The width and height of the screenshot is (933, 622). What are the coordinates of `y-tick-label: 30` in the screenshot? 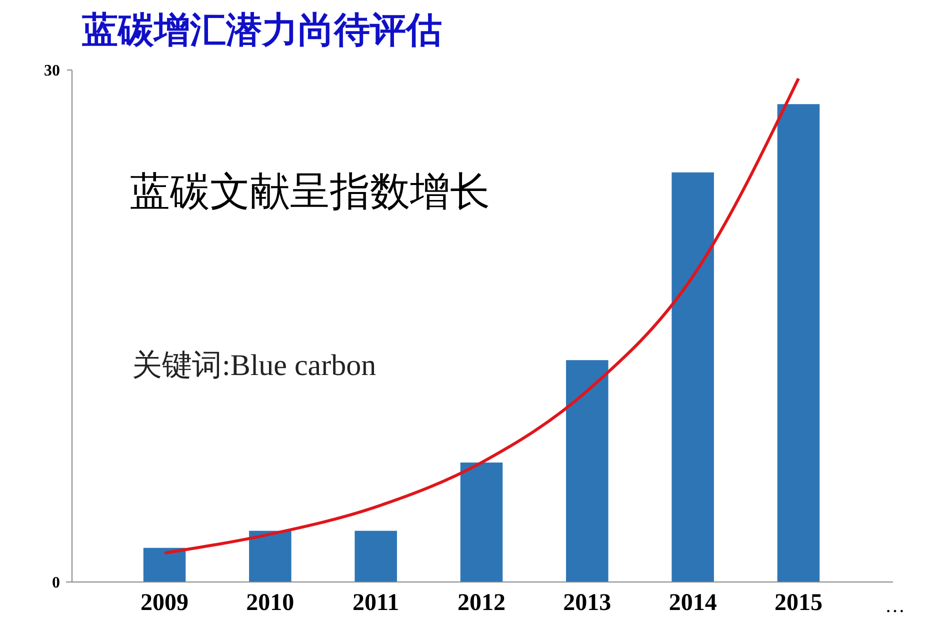 It's located at (52, 71).